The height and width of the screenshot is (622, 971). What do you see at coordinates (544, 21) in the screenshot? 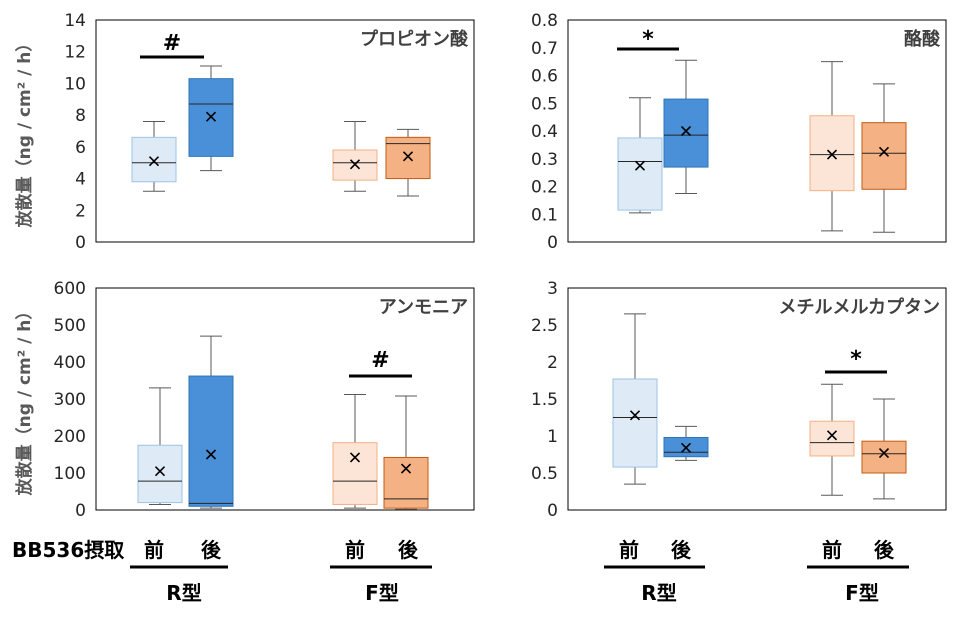
I see `y-tick-label-butyric: 0.8` at bounding box center [544, 21].